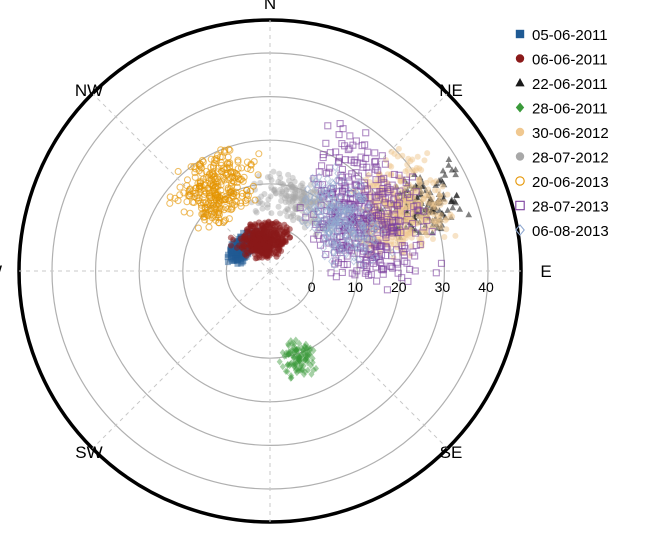 This screenshot has width=656, height=535. I want to click on radial-tick-label: 40, so click(486, 287).